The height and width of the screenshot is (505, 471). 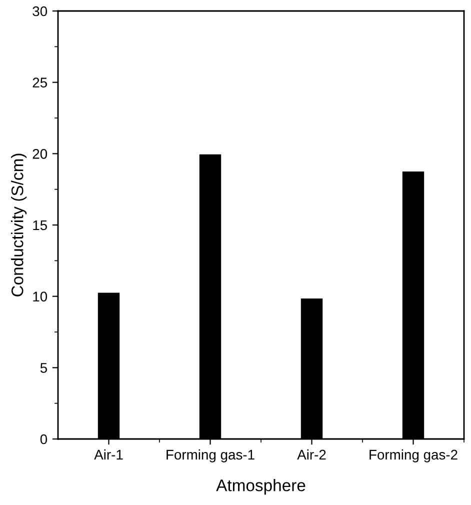 What do you see at coordinates (40, 154) in the screenshot?
I see `y-tick-label: 20` at bounding box center [40, 154].